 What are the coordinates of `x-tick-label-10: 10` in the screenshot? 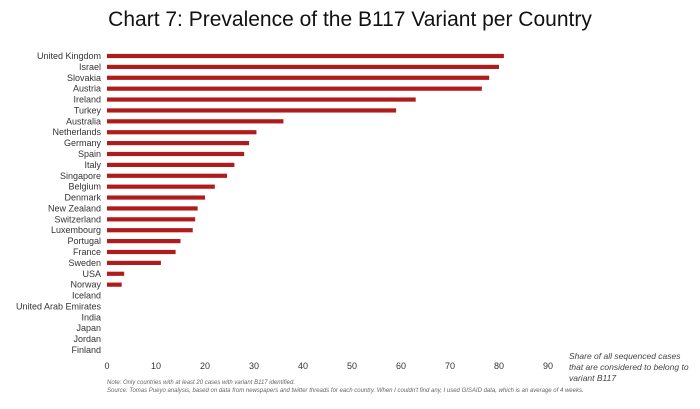 It's located at (156, 366).